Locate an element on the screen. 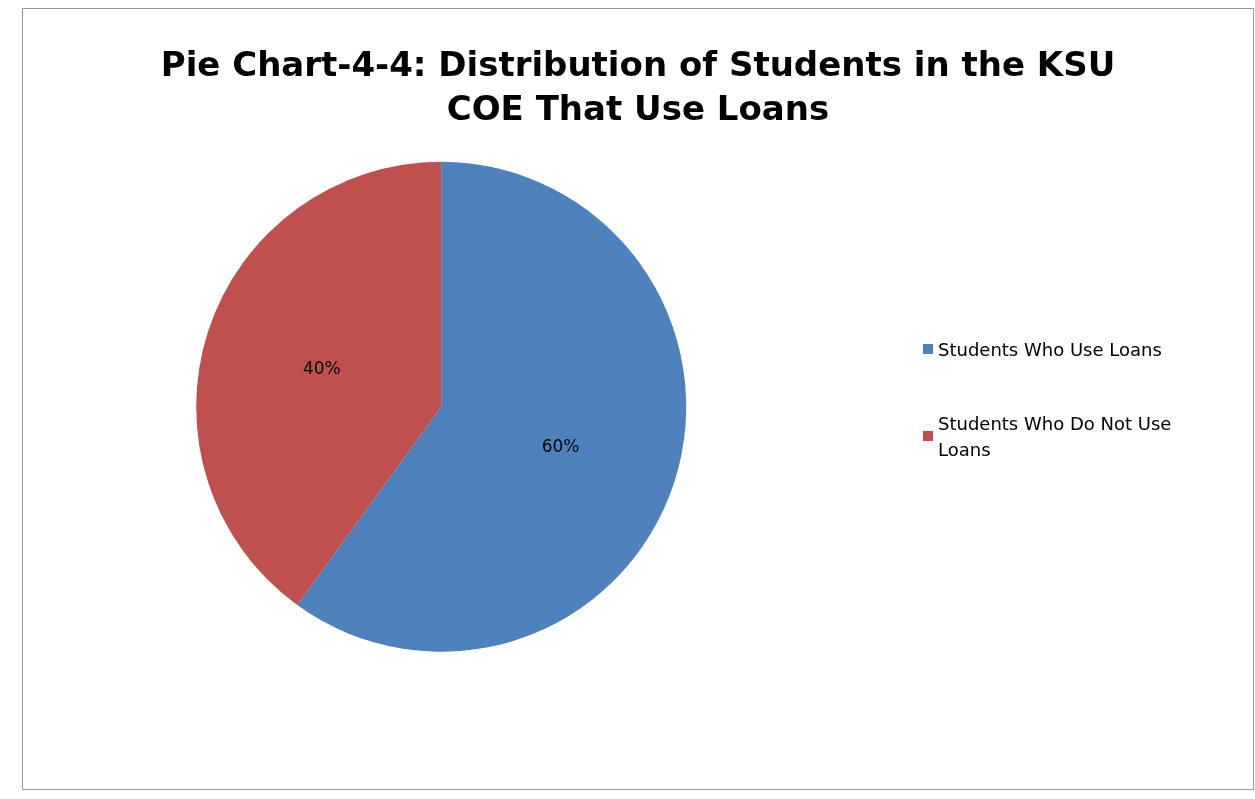  legend-label: Students Who Do Not Use Loans is located at coordinates (1058, 436).